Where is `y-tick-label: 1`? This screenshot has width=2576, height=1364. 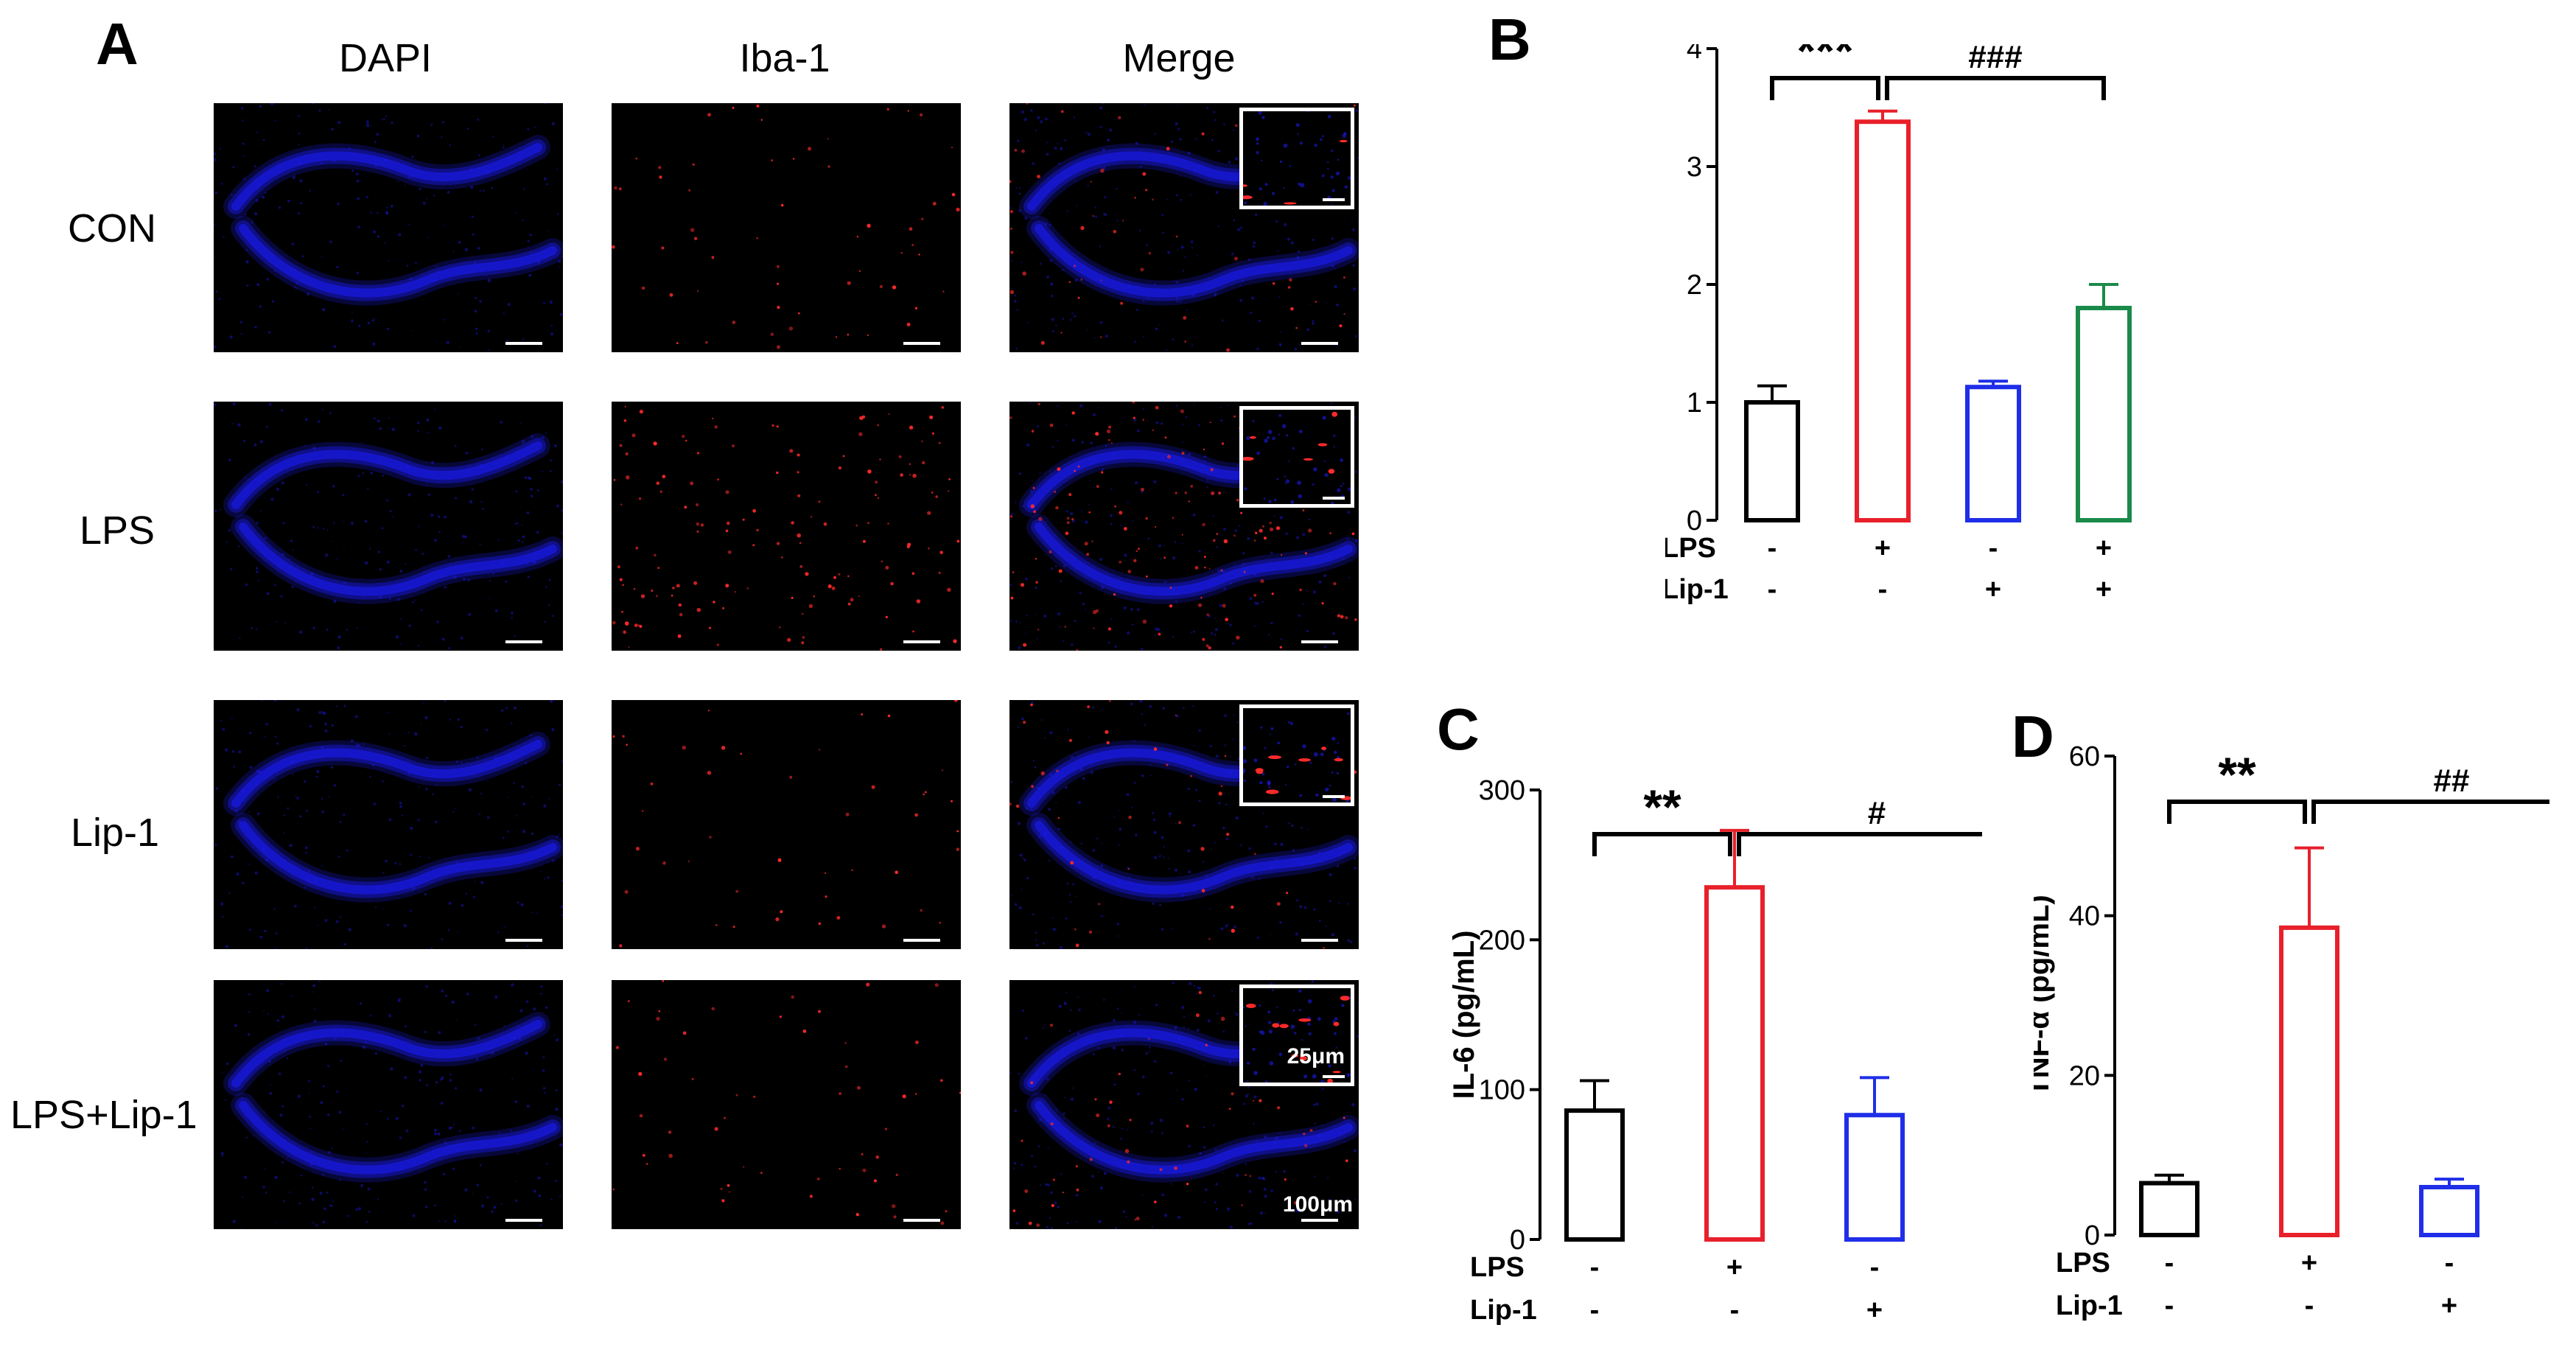 y-tick-label: 1 is located at coordinates (1694, 403).